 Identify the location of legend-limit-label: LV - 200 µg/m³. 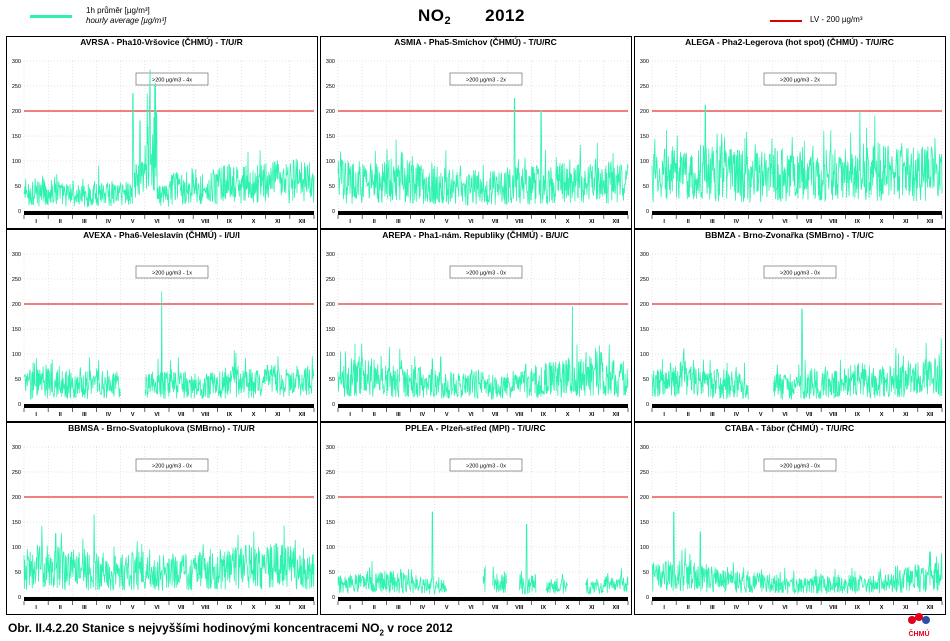
(836, 19).